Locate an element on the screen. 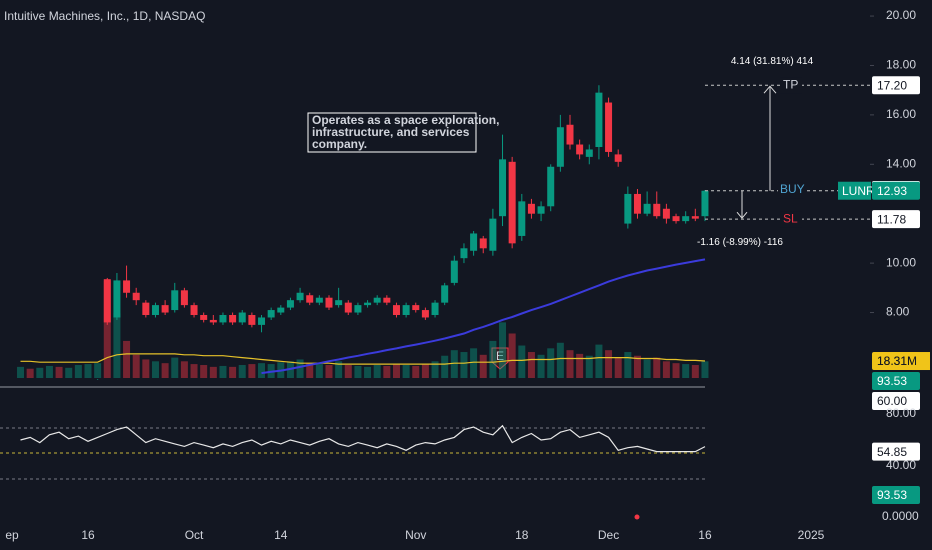  volume-ma is located at coordinates (363, 359).